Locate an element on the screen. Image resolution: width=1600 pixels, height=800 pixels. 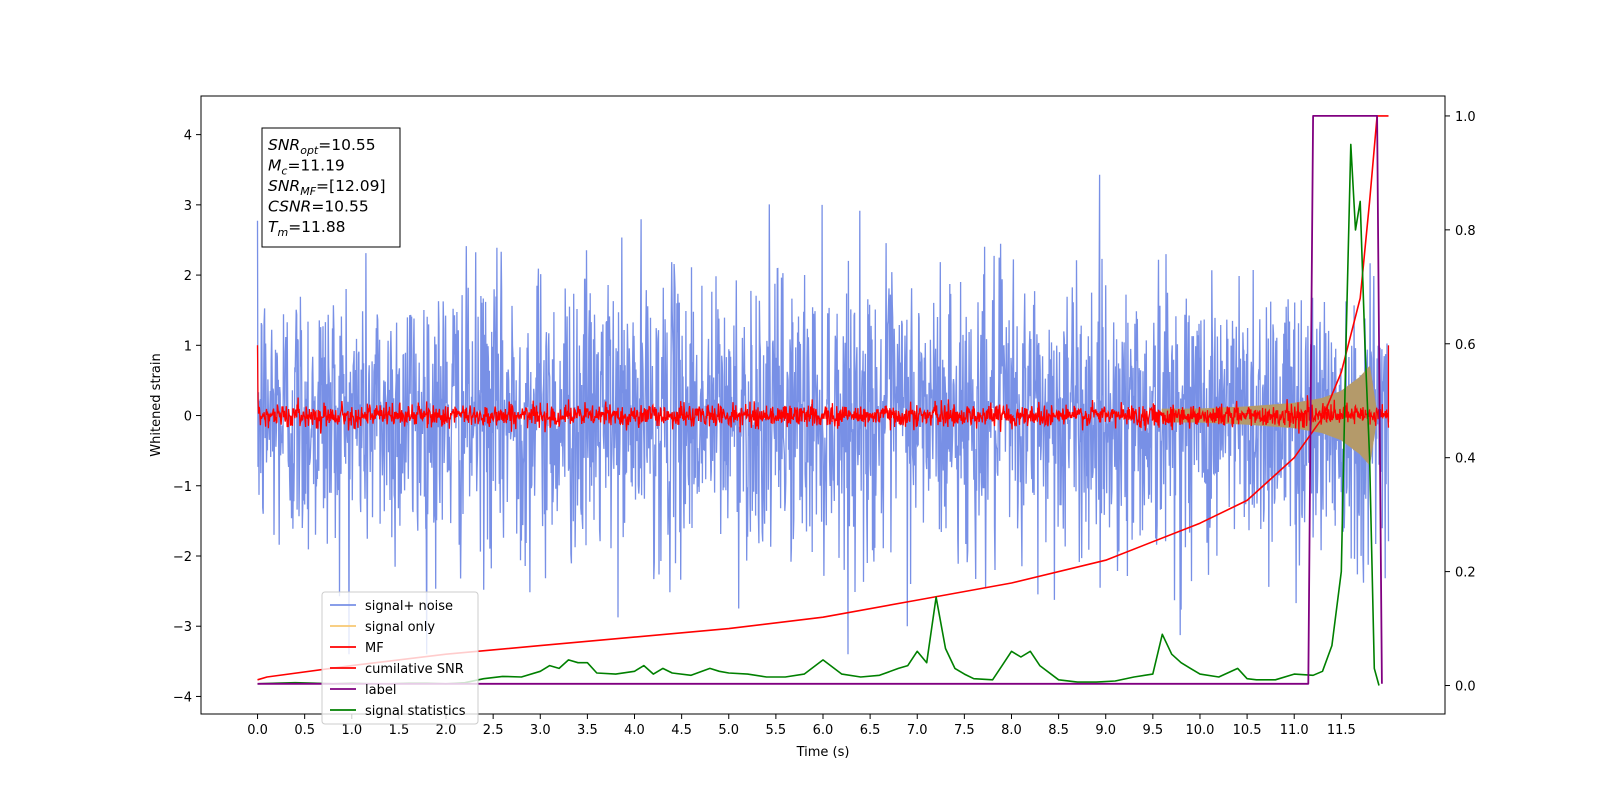
x-tick-label: 1.0 is located at coordinates (351, 730).